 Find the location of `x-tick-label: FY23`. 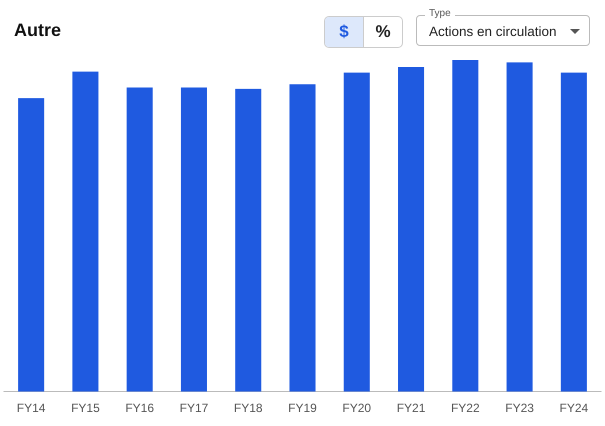

x-tick-label: FY23 is located at coordinates (519, 408).